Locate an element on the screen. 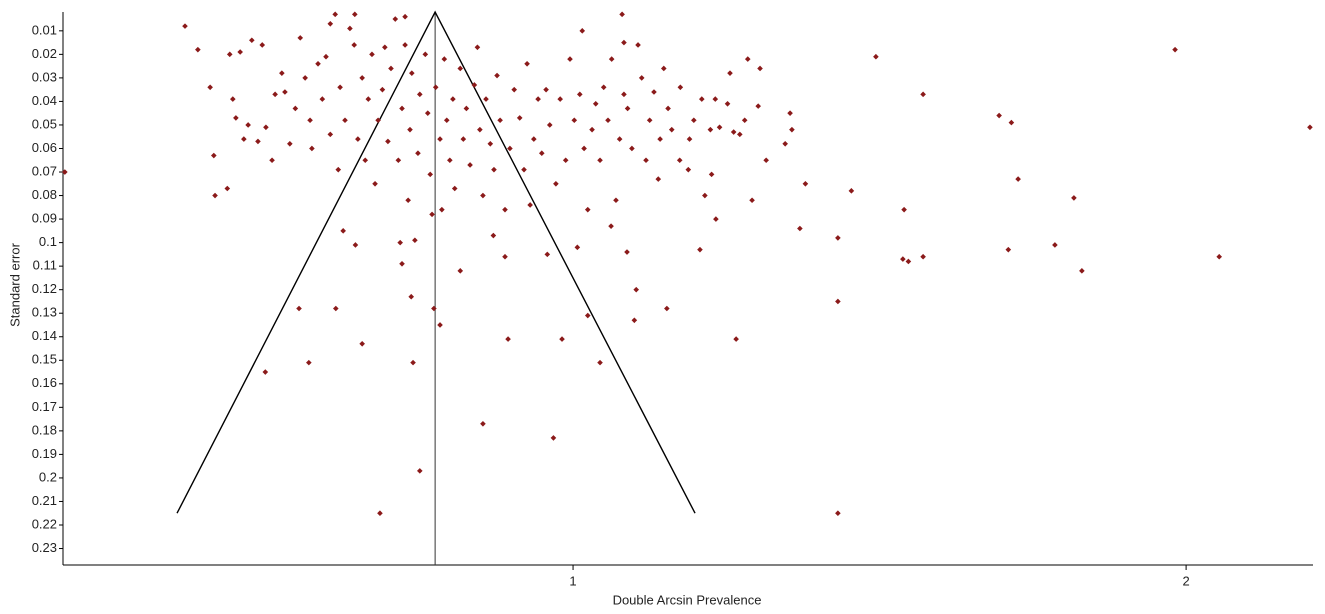 This screenshot has height=614, width=1325. y-tick-label: 0.23 is located at coordinates (44, 547).